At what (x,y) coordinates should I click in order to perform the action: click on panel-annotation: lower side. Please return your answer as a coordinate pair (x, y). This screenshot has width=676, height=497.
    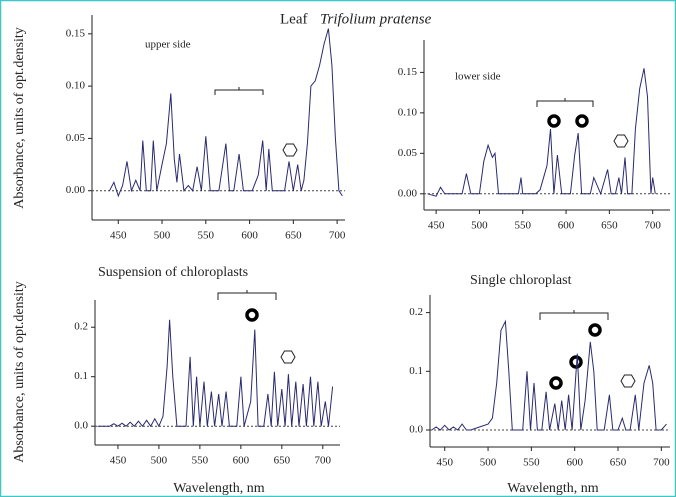
    Looking at the image, I should click on (478, 77).